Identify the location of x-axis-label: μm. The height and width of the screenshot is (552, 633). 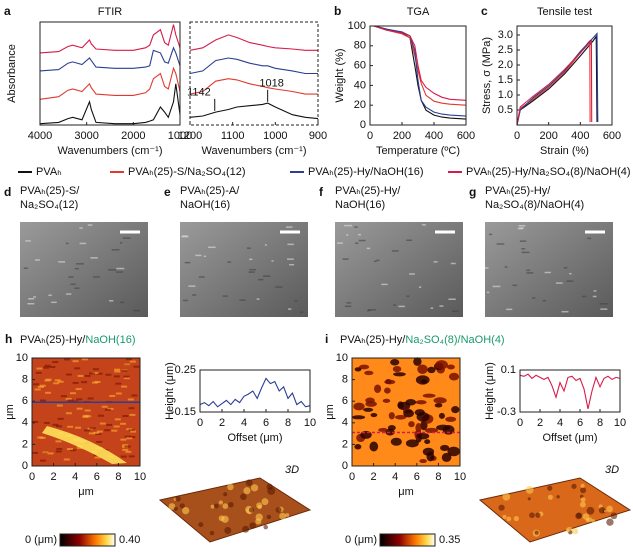
(406, 492).